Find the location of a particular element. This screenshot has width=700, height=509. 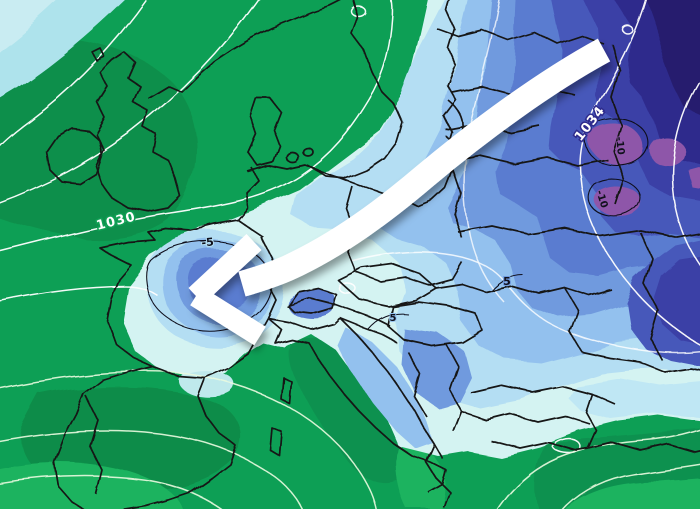

border-blacksea-west is located at coordinates (591, 421).